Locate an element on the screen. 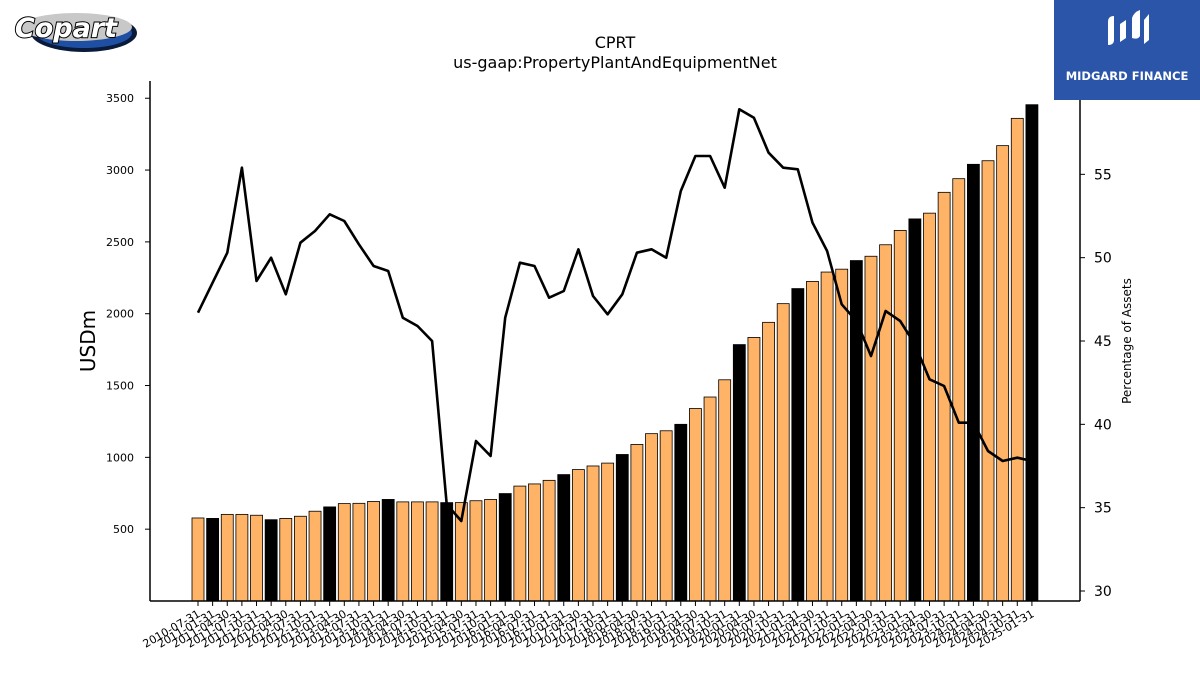 The height and width of the screenshot is (675, 1200). y-tick-label: 1000 is located at coordinates (120, 457).